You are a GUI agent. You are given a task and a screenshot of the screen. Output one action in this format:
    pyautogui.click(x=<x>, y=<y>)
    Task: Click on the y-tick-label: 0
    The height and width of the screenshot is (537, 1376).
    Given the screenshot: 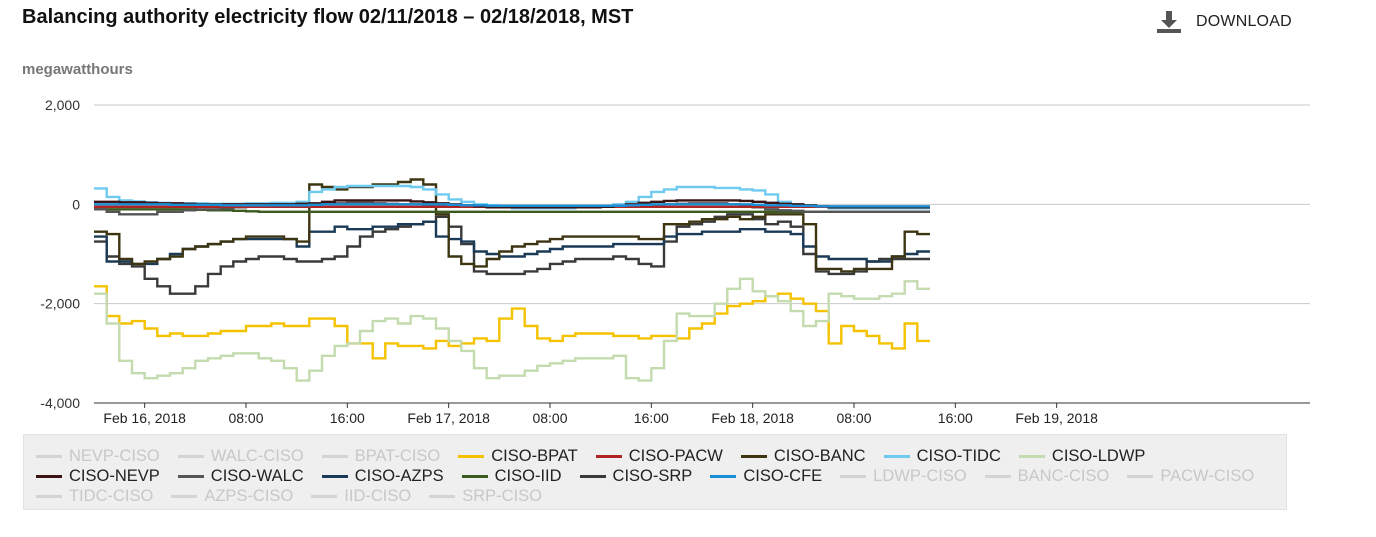 What is the action you would take?
    pyautogui.click(x=76, y=204)
    